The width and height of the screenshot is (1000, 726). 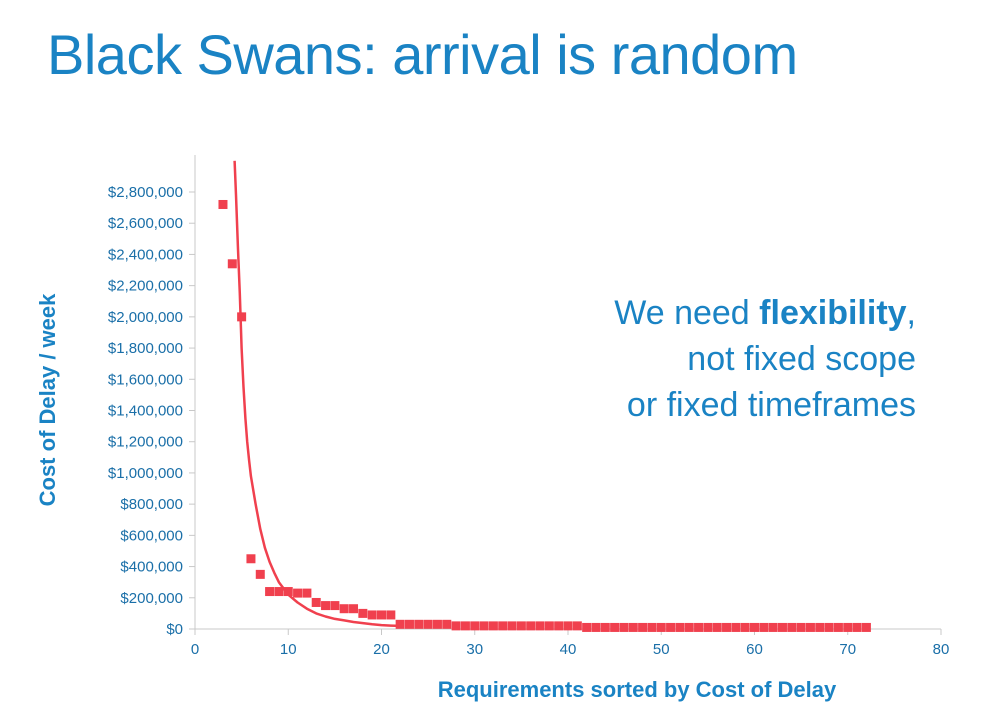 What do you see at coordinates (151, 567) in the screenshot?
I see `y-tick-label: $400,000` at bounding box center [151, 567].